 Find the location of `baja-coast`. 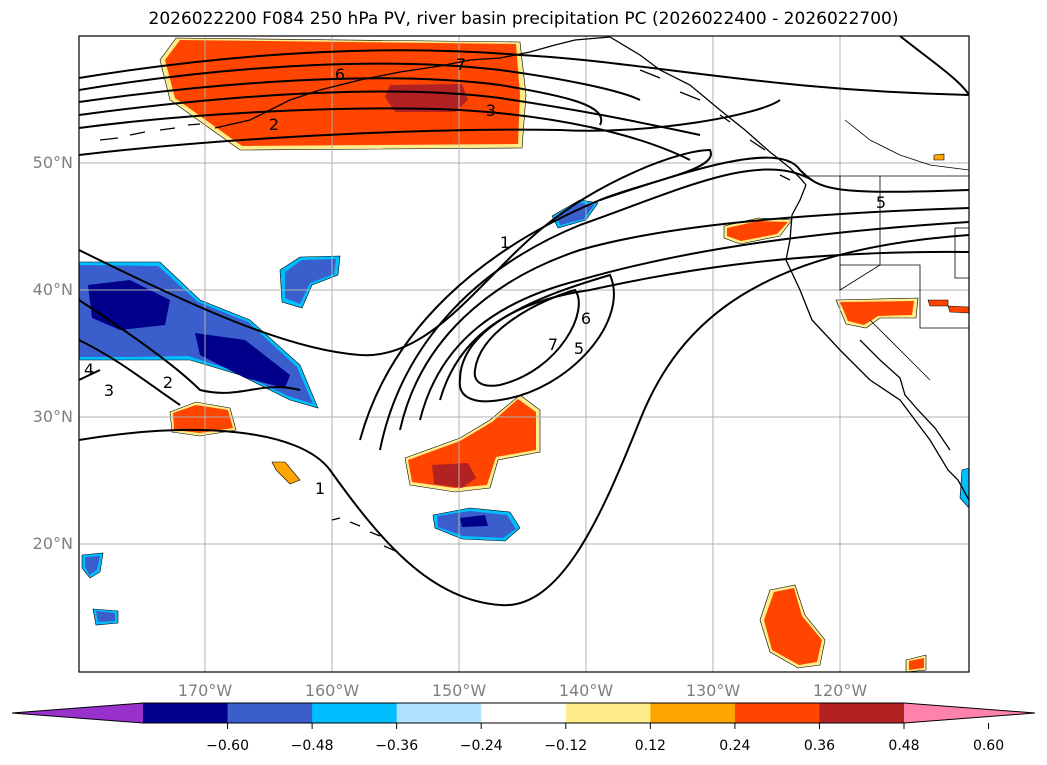

baja-coast is located at coordinates (905, 395).